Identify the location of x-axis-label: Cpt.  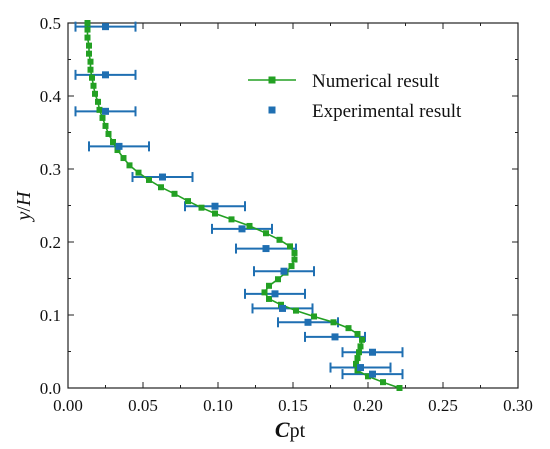
(290, 429).